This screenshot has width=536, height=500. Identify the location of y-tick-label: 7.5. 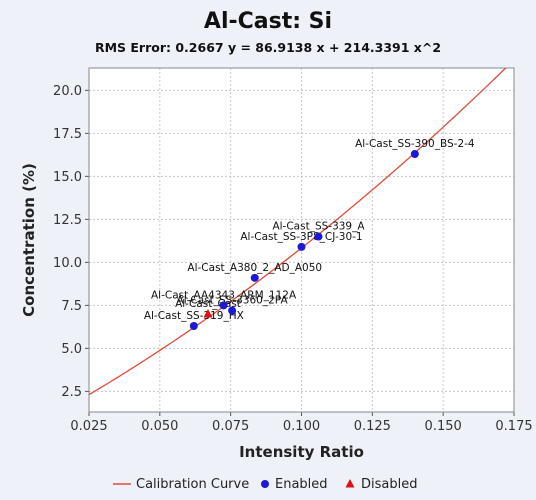
(71, 306).